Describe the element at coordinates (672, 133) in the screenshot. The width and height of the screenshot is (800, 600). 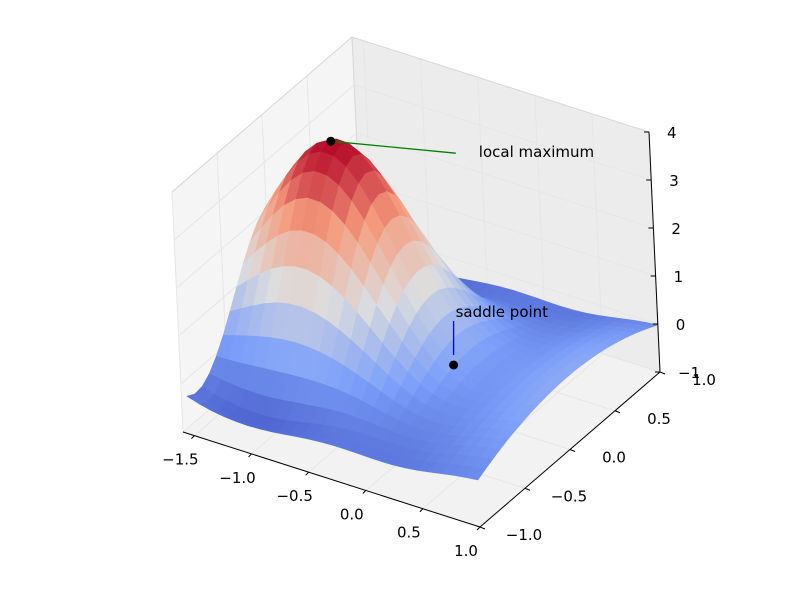
I see `z-tick-label: 4` at that location.